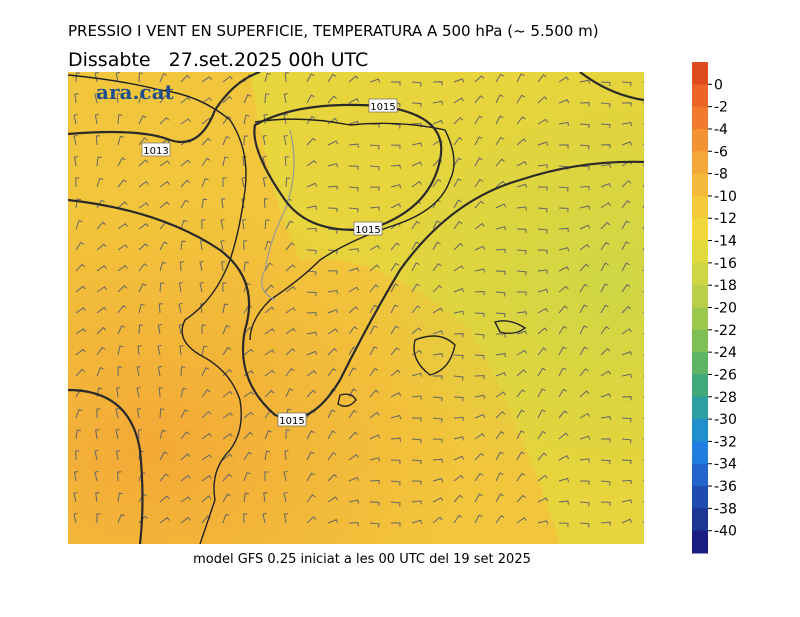 The width and height of the screenshot is (800, 617). Describe the element at coordinates (135, 92) in the screenshot. I see `logo: ara.cat` at that location.